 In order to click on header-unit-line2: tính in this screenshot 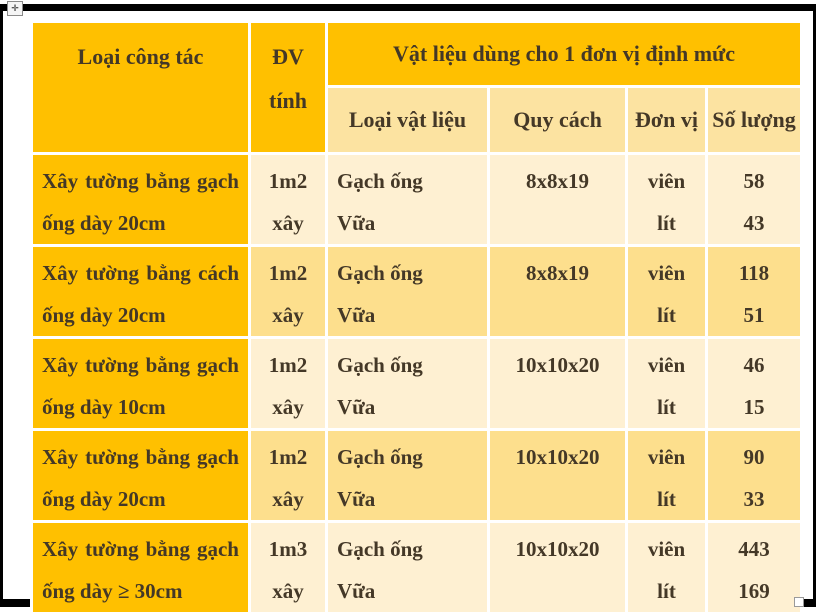, I will do `click(288, 100)`.